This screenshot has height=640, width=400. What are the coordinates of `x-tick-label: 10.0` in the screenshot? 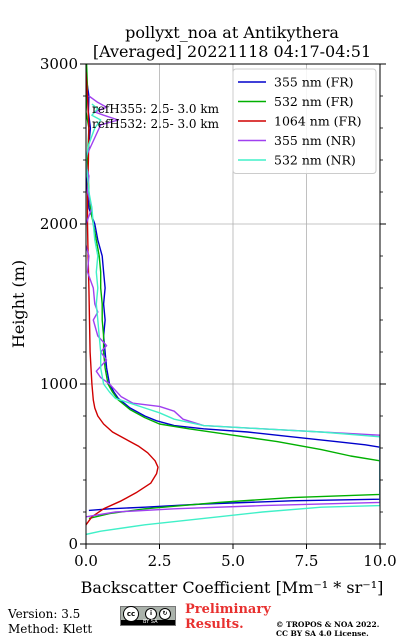 It's located at (379, 561).